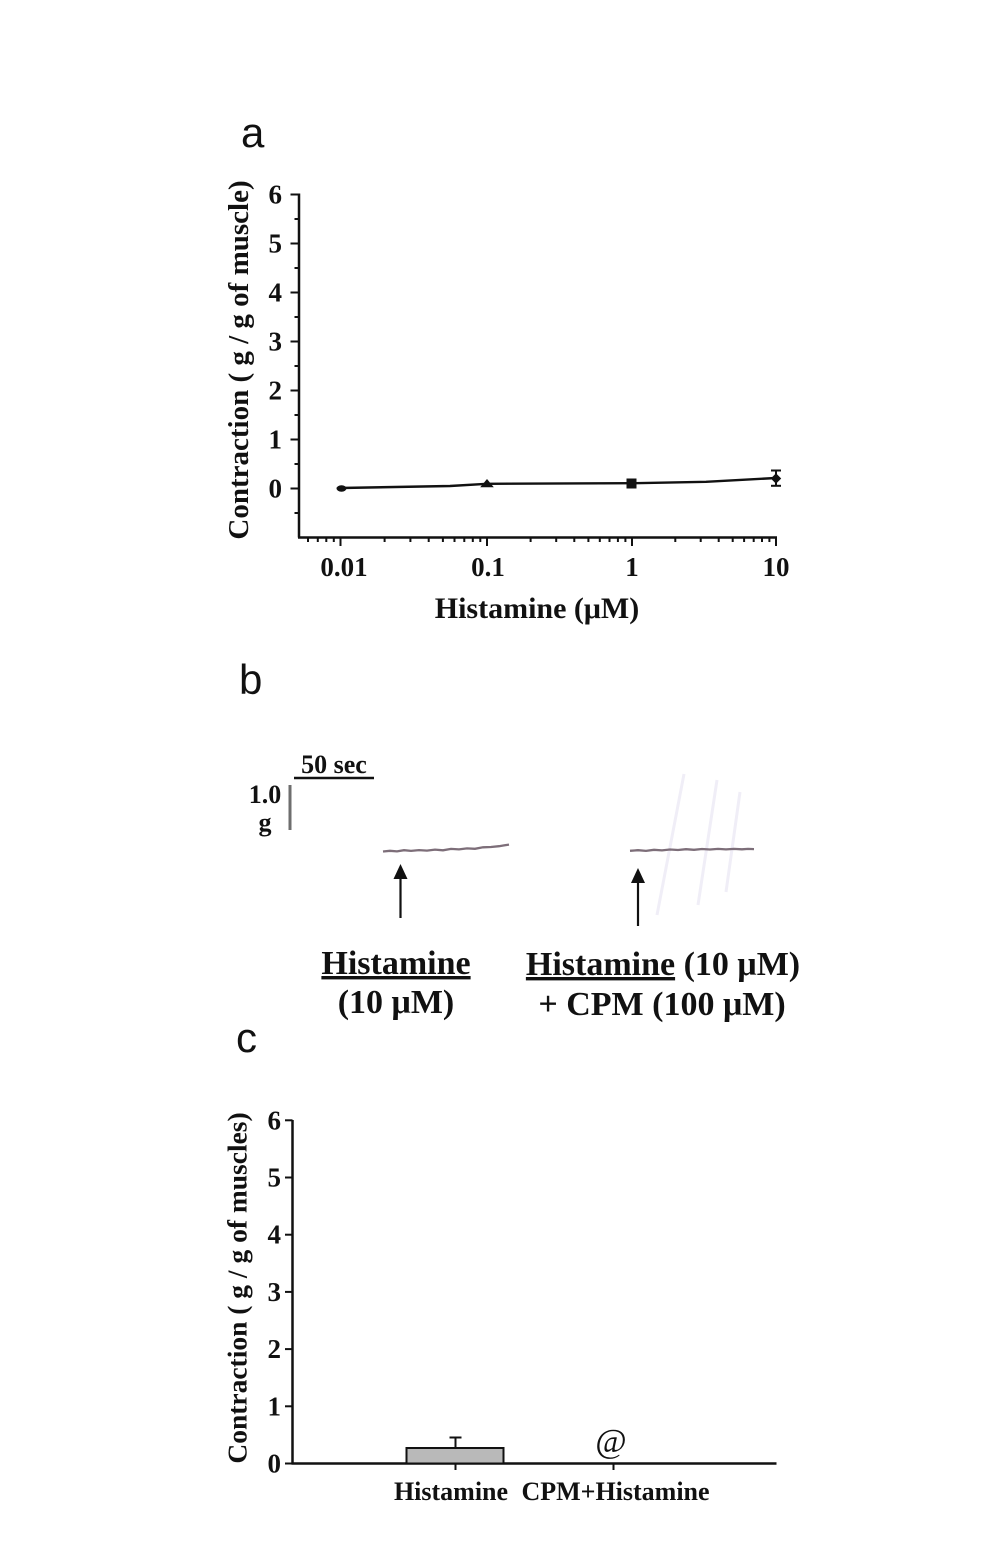  What do you see at coordinates (246, 1037) in the screenshot?
I see `svg-text: c` at bounding box center [246, 1037].